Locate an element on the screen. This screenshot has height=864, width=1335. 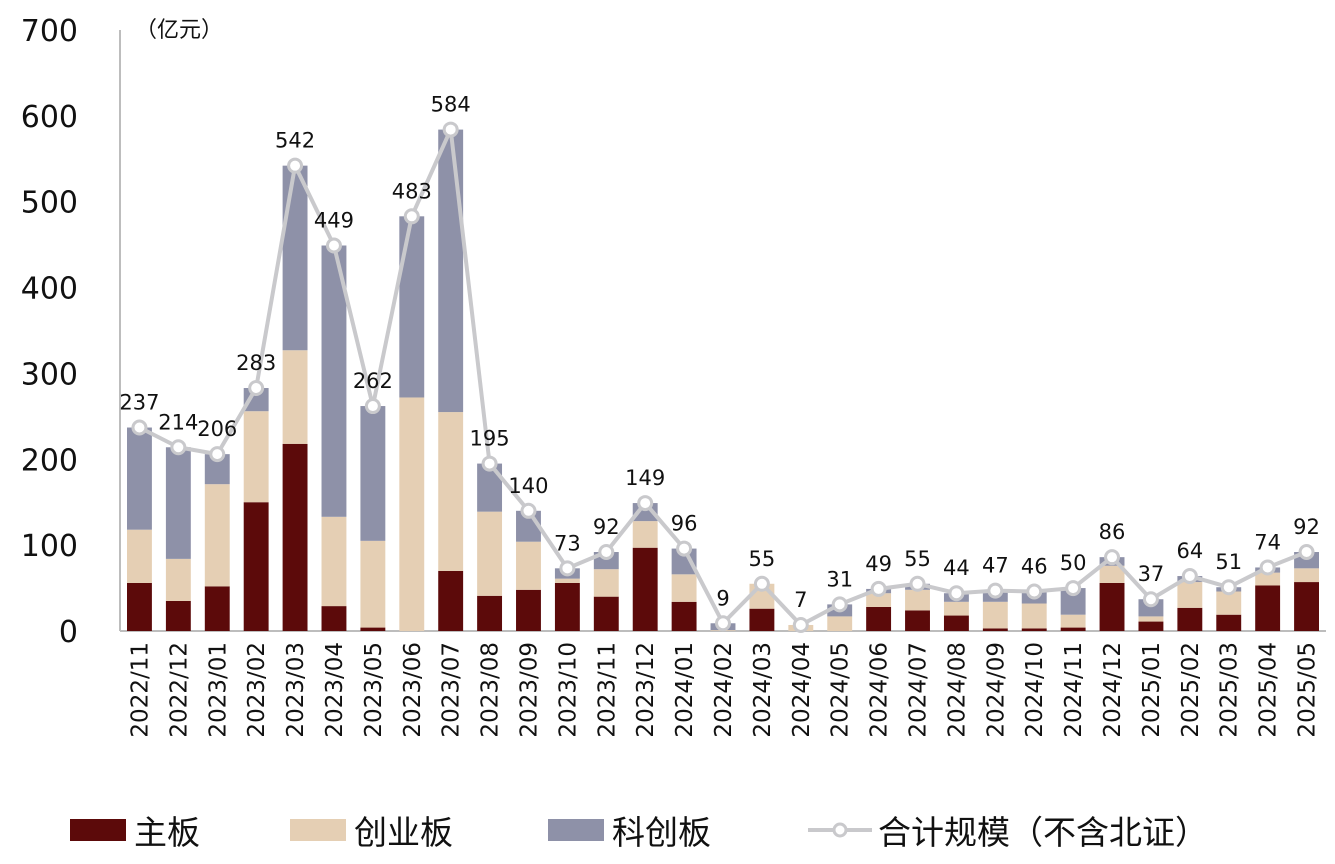
x-tick-label: 2025/05 is located at coordinates (1308, 690).